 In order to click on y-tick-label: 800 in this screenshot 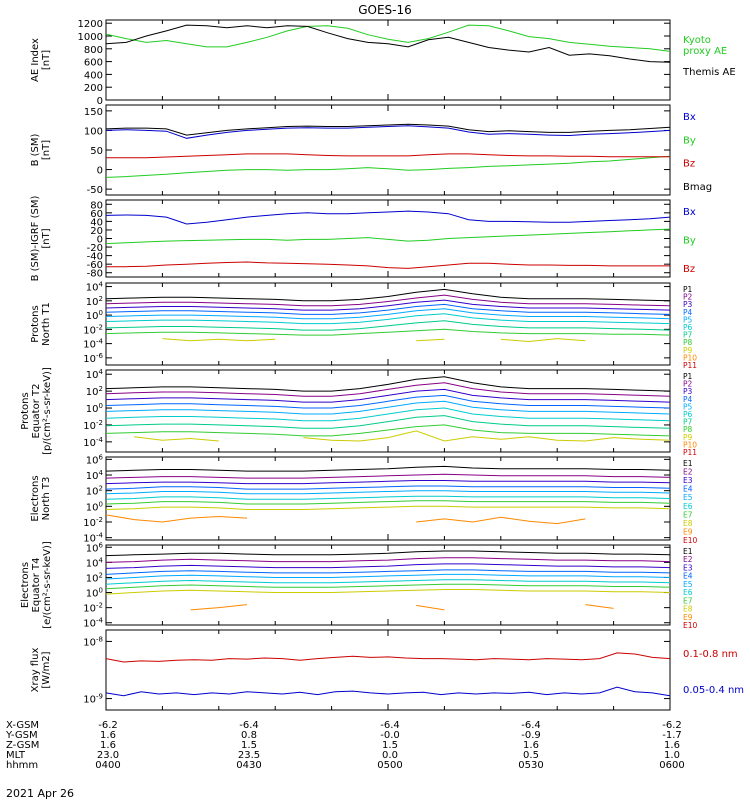, I will do `click(93, 50)`.